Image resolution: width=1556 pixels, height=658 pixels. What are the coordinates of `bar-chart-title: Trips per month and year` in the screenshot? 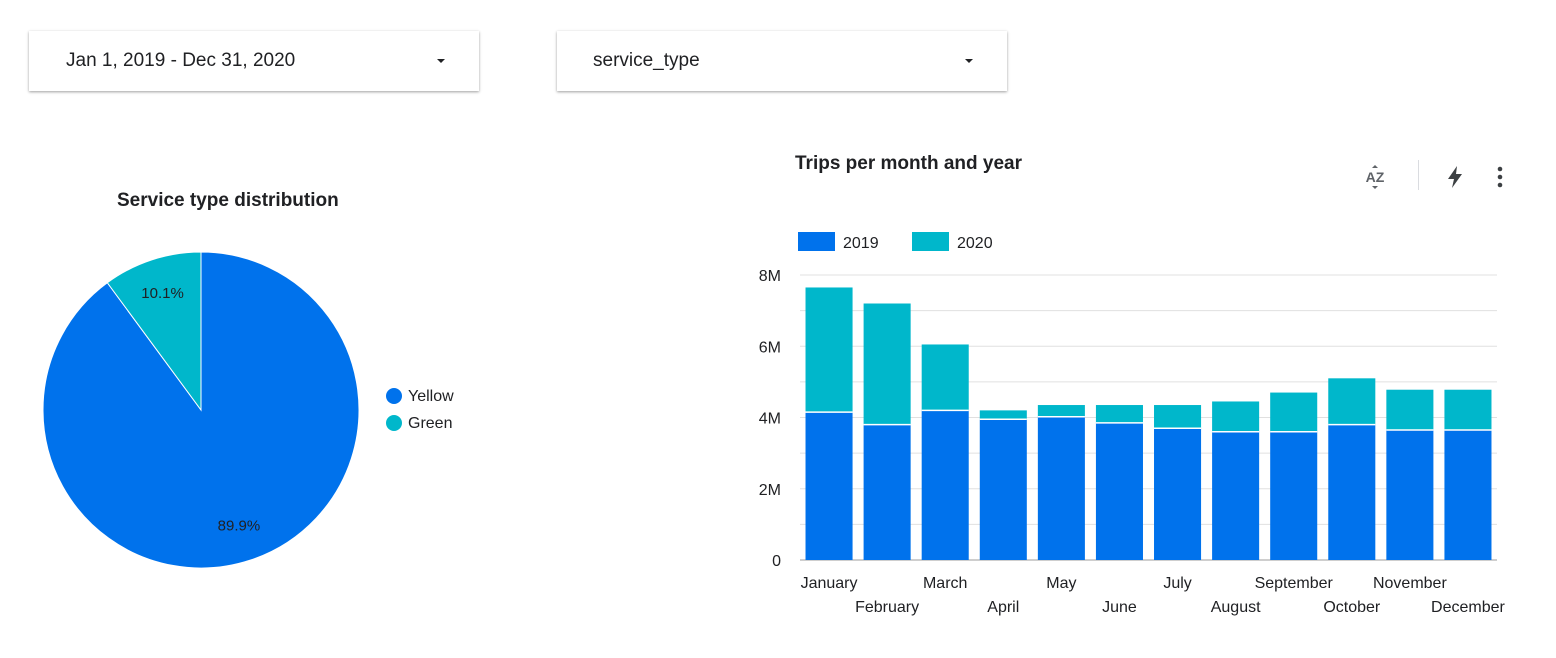 It's located at (908, 163).